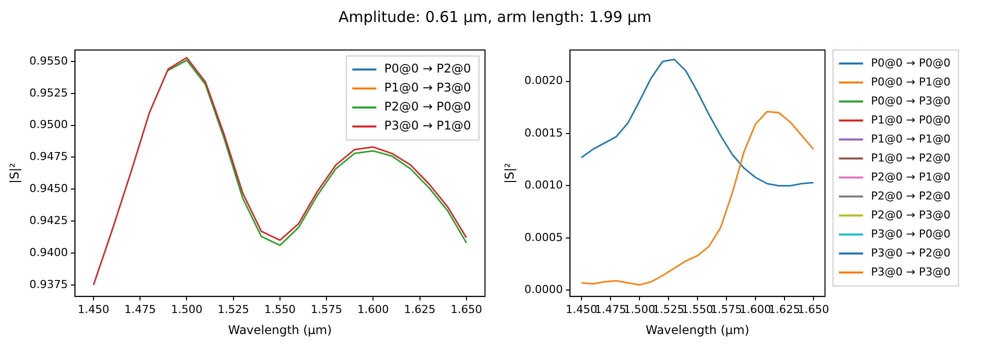  What do you see at coordinates (48, 220) in the screenshot?
I see `y-tick-label: 0.9425` at bounding box center [48, 220].